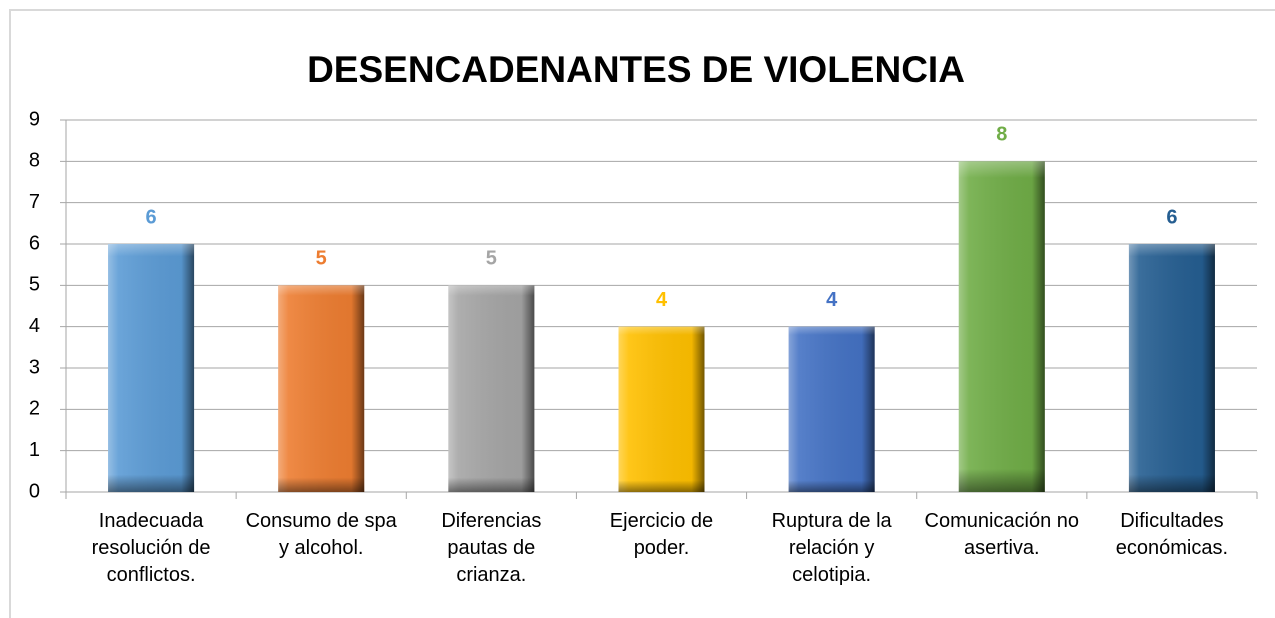 This screenshot has width=1275, height=618. I want to click on chart-title: DESENCADENANTES DE VIOLENCIA, so click(636, 69).